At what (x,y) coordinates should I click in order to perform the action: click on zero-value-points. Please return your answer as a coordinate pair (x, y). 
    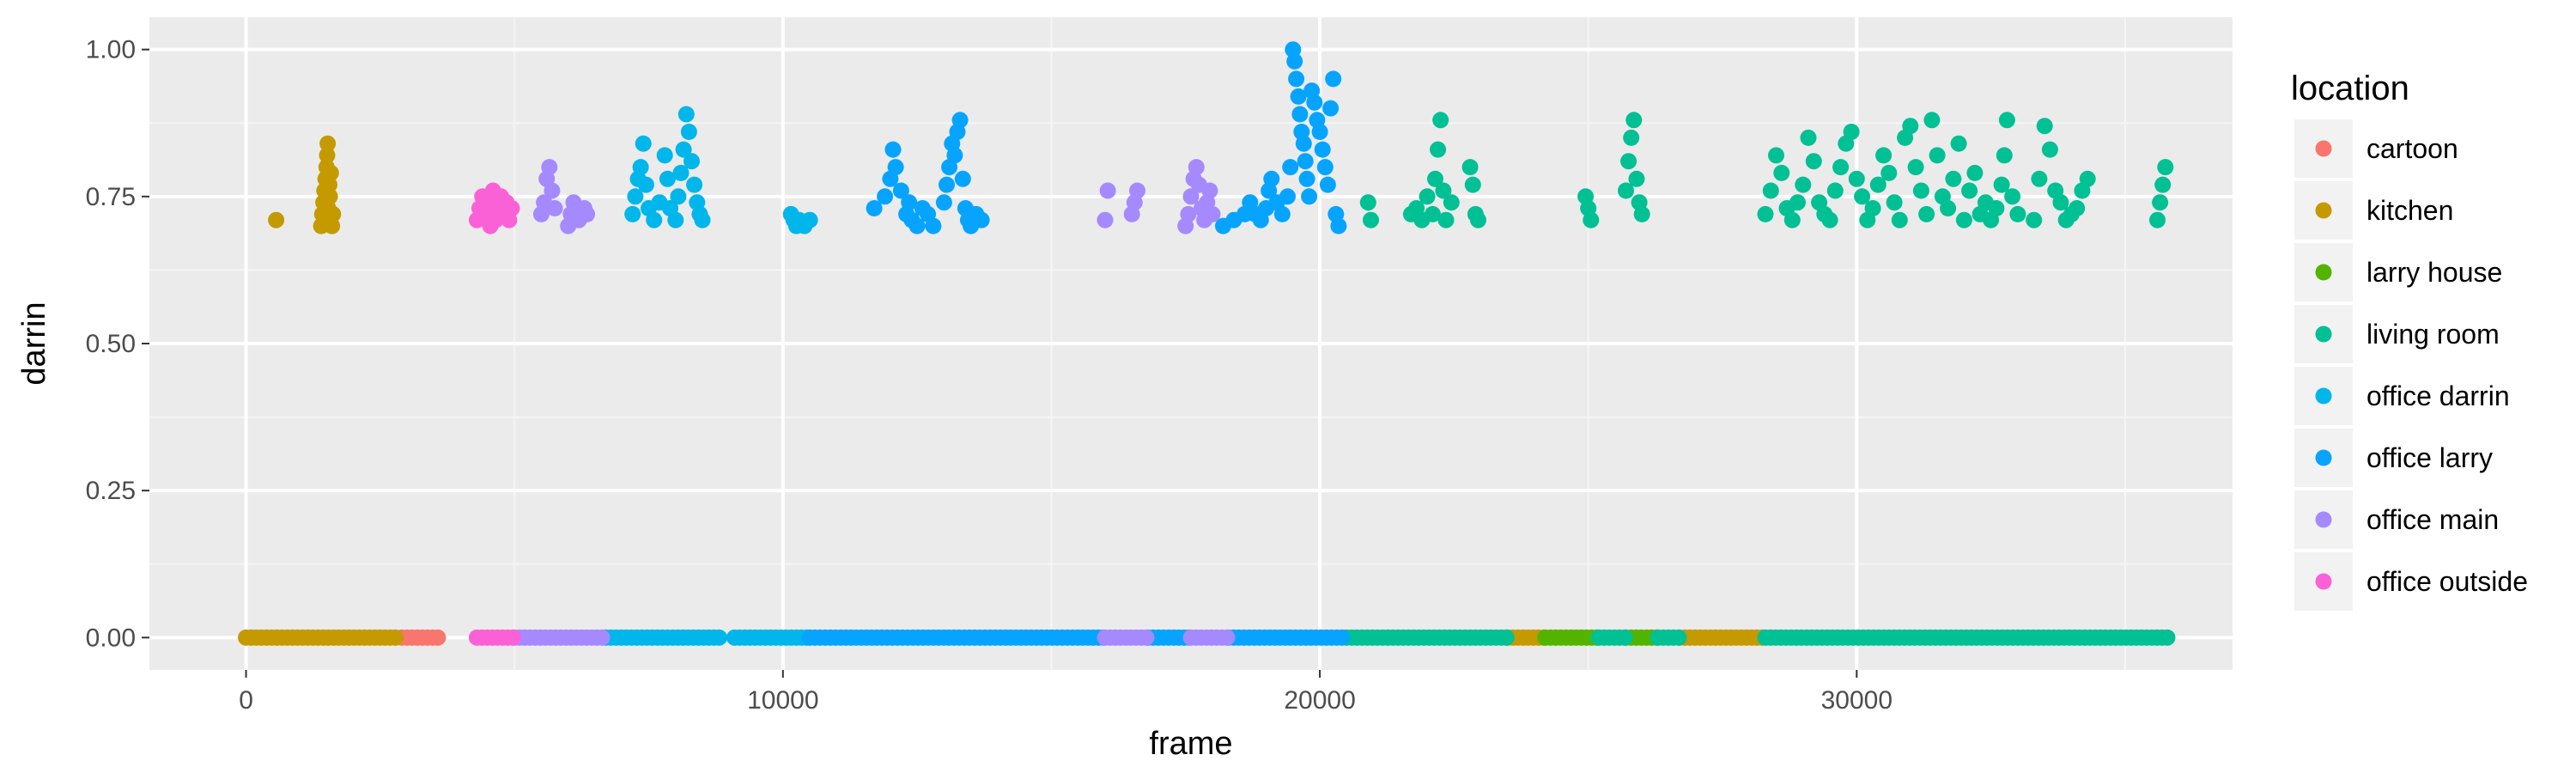
    Looking at the image, I should click on (1207, 637).